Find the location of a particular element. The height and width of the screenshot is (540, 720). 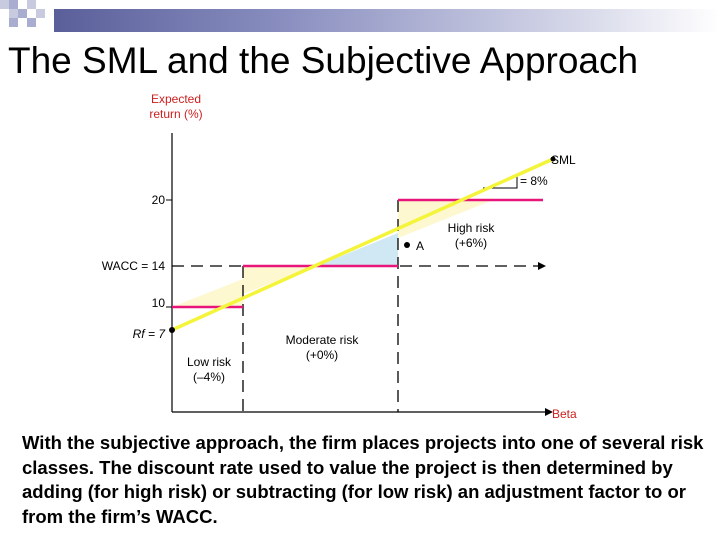

moderate-risk-label-line1: Moderate risk is located at coordinates (323, 340).